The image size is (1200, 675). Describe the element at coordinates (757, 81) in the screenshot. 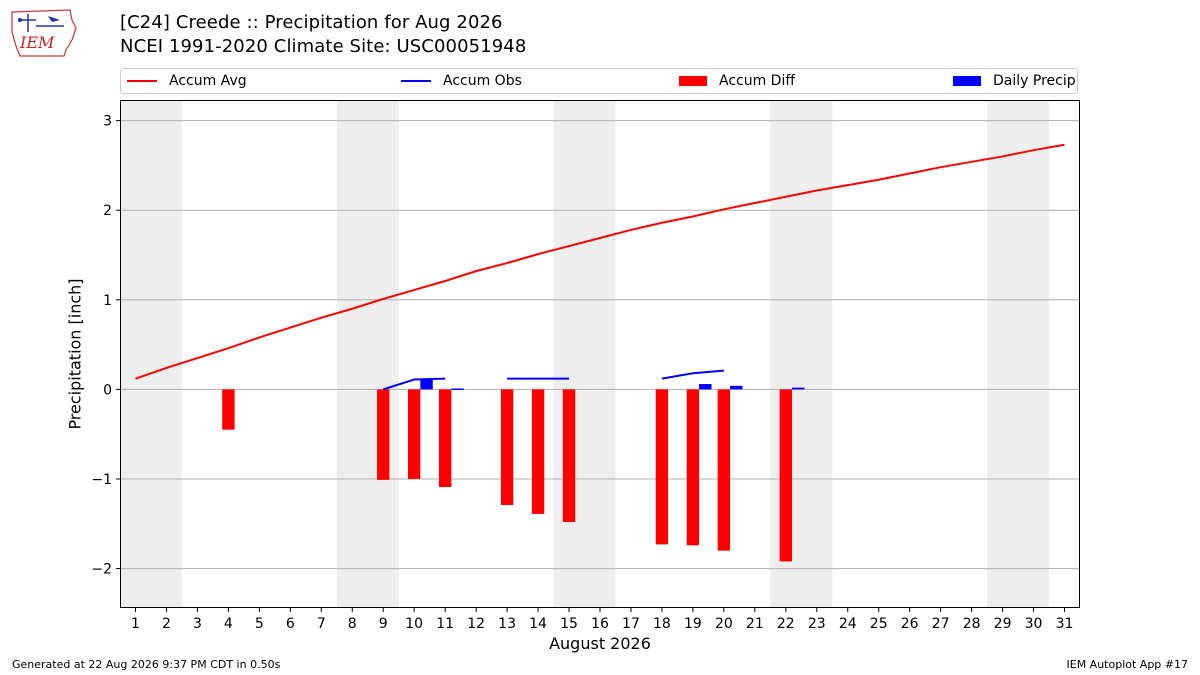

I see `legend-label-accum-diff: Accum Diff` at that location.